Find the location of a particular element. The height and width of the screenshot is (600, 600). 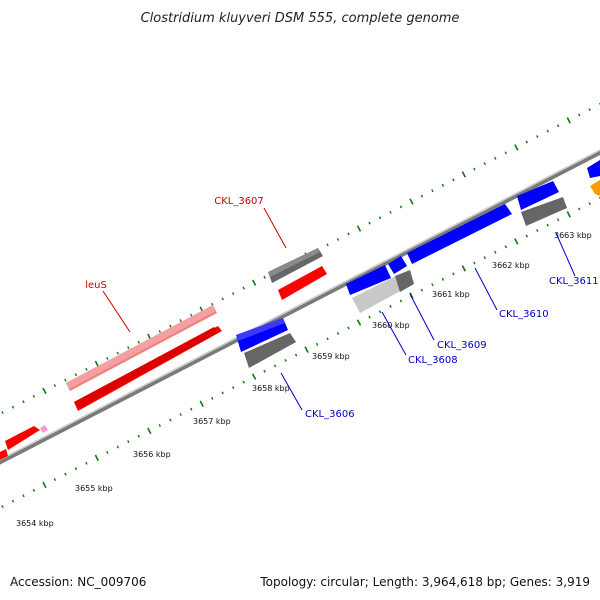

feature-CKL_3608-blue is located at coordinates (368, 280).